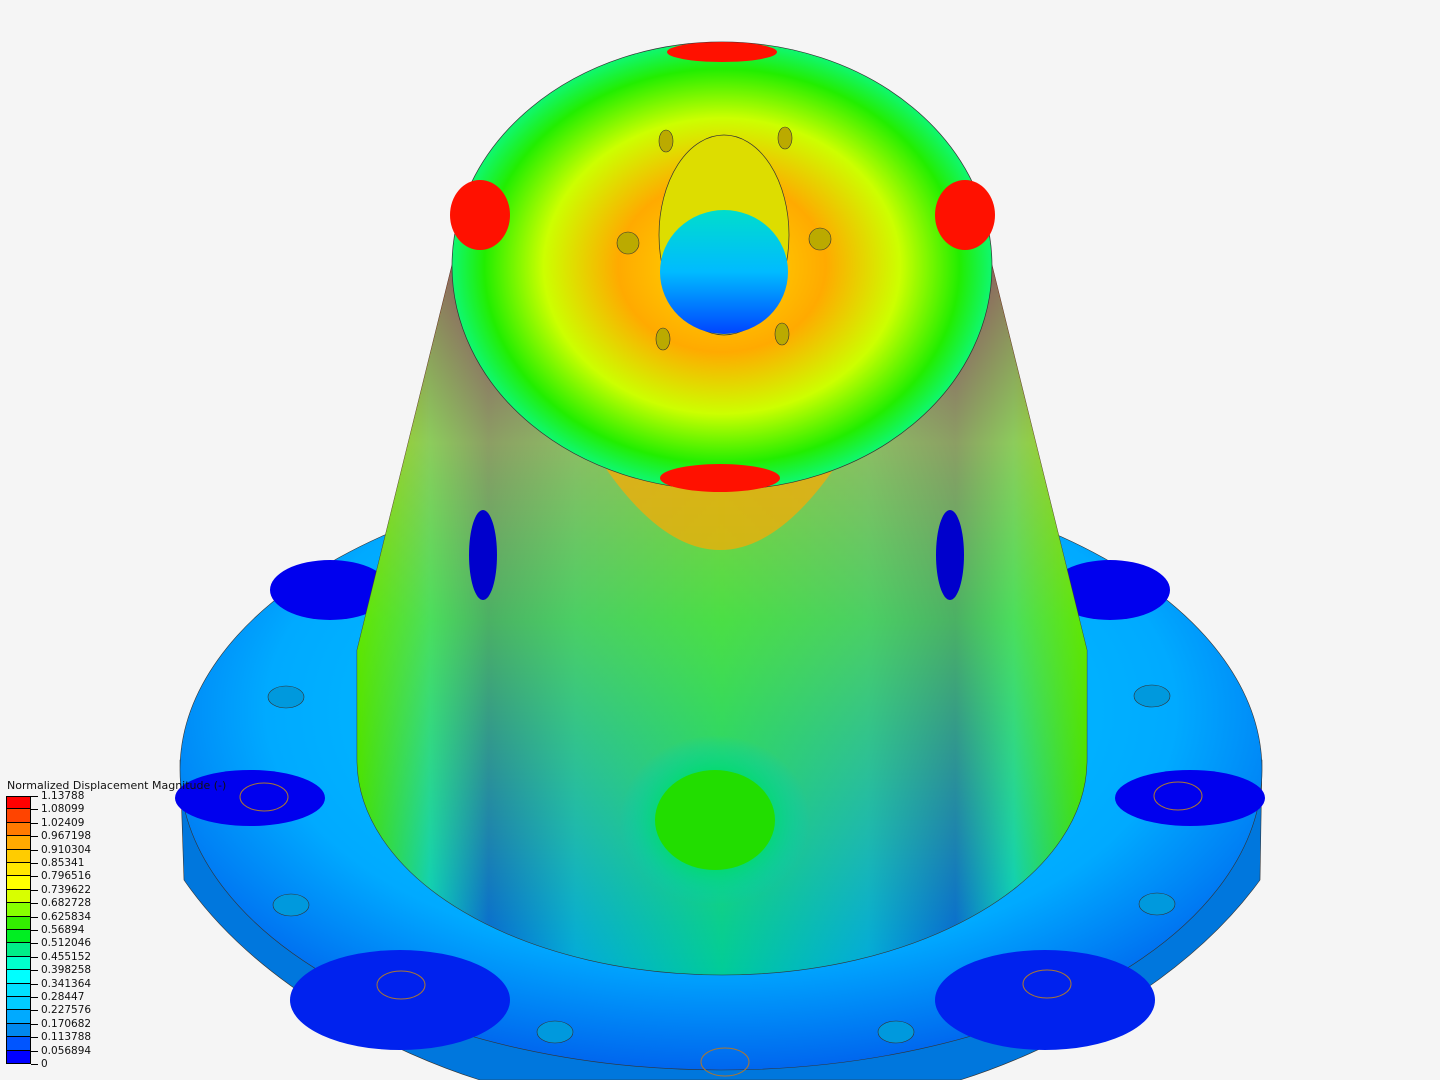  I want to click on legend-label: 0.512046, so click(66, 943).